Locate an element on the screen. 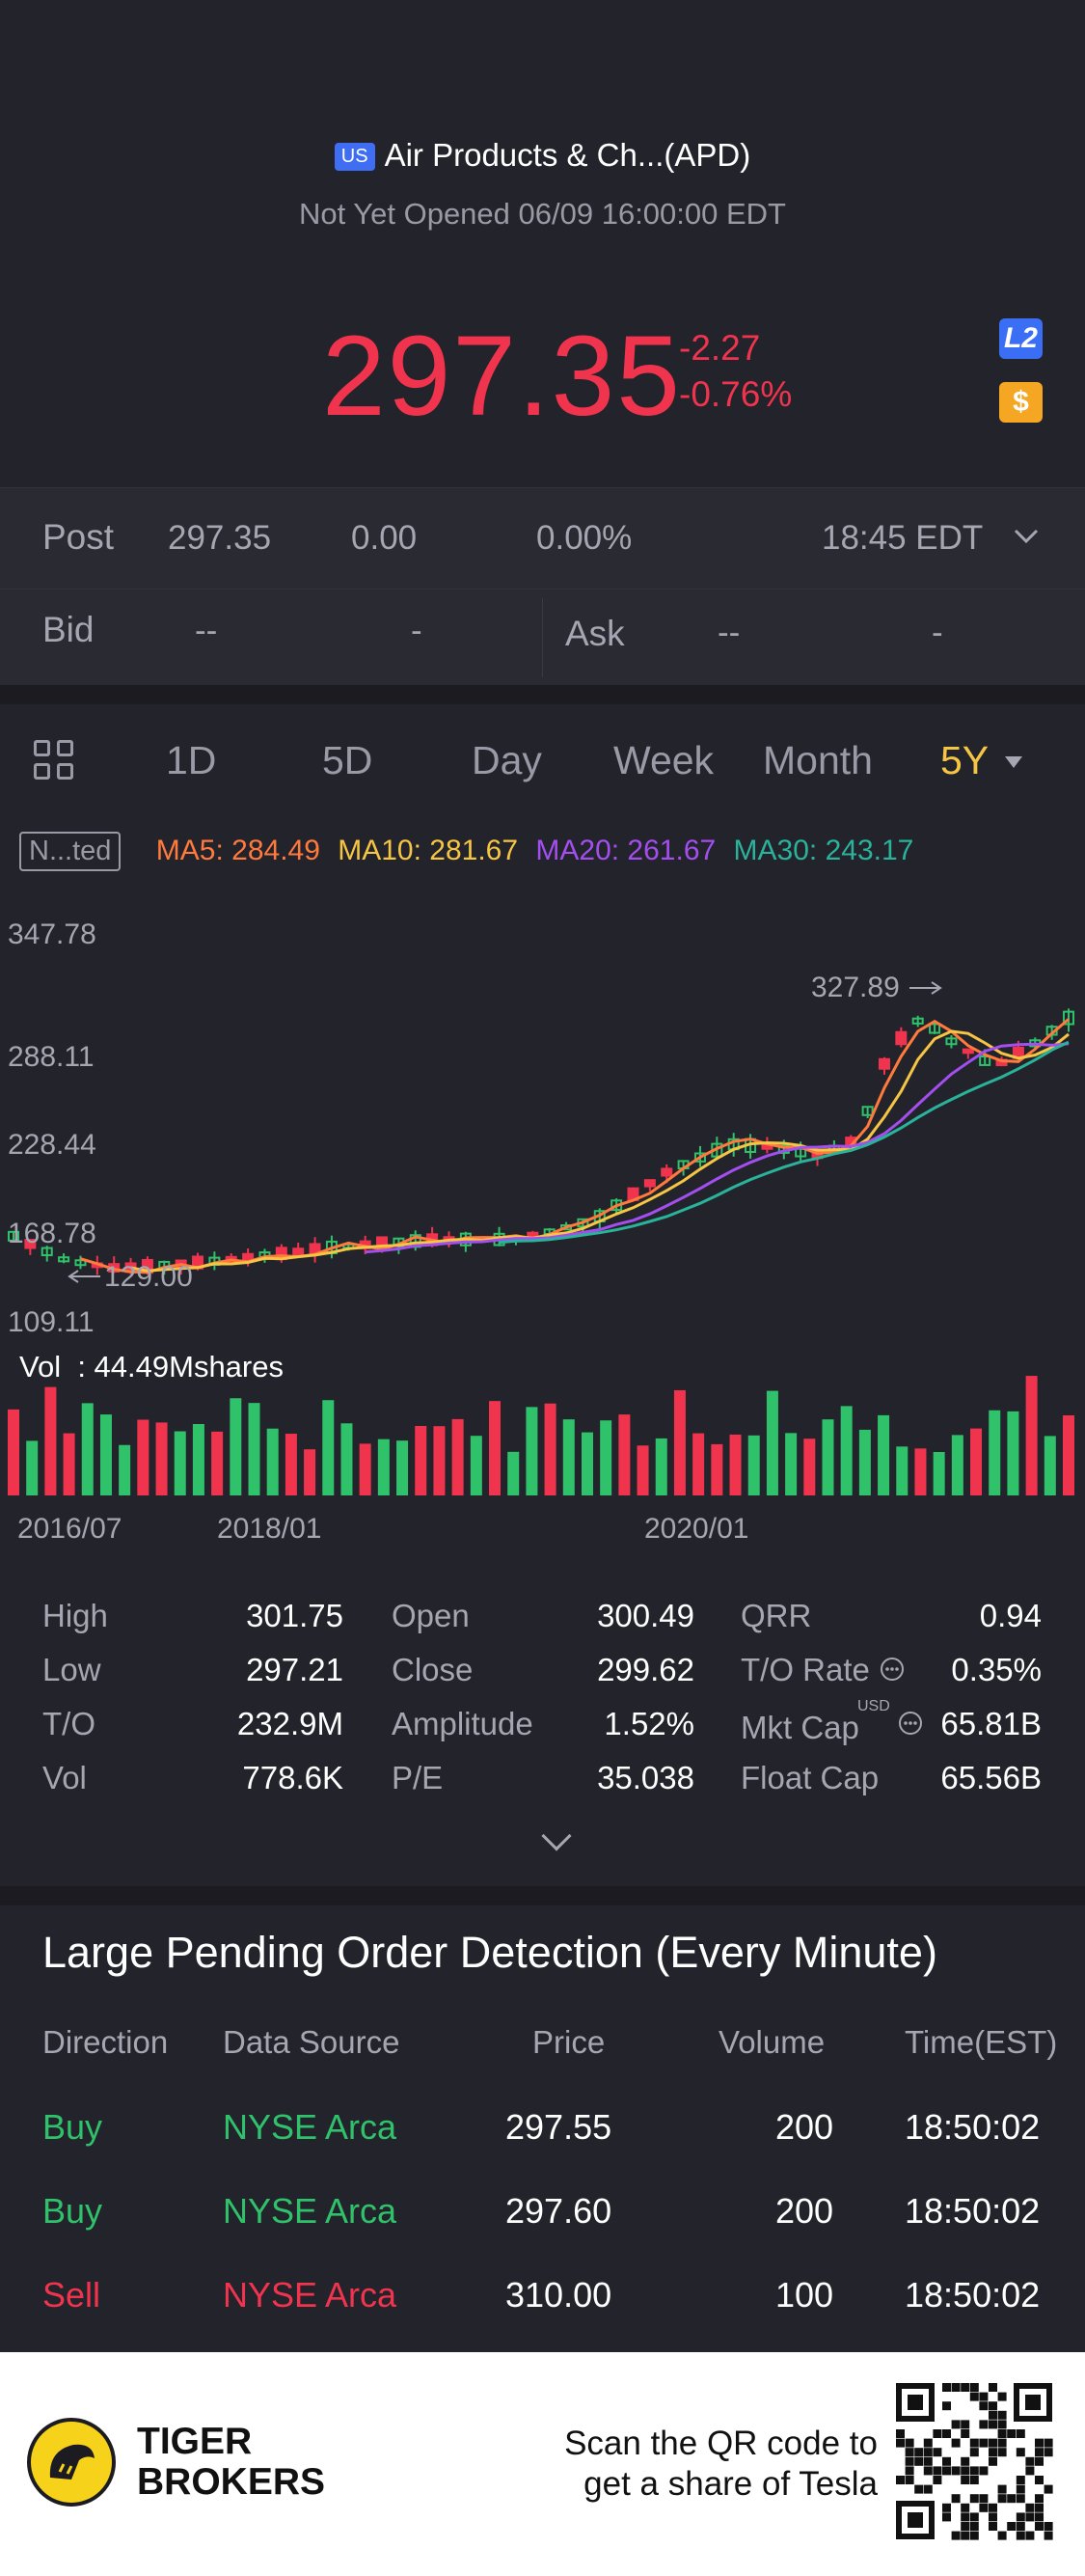  row3-volume: 100 is located at coordinates (805, 2295).